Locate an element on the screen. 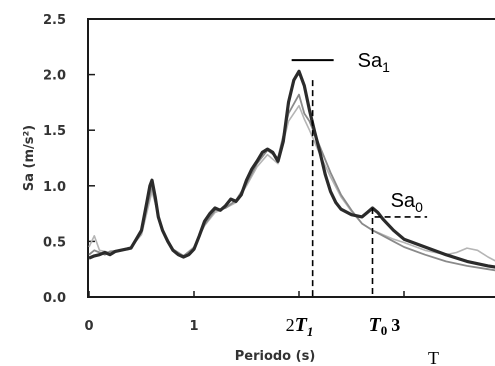 The width and height of the screenshot is (495, 366). sa1-label: Sa1 is located at coordinates (374, 62).